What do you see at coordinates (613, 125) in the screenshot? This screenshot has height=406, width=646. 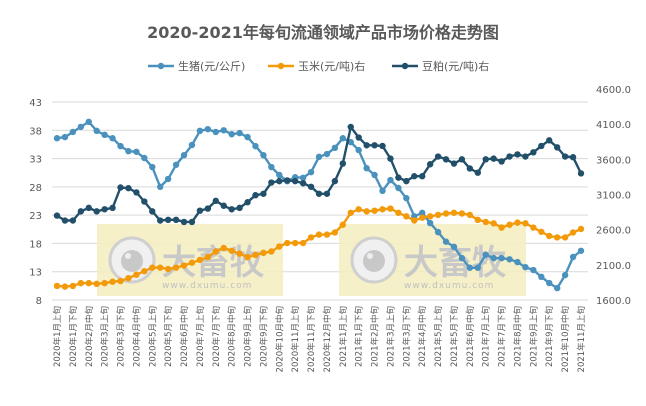 I see `y-right-tick-label: 4100.0` at bounding box center [613, 125].